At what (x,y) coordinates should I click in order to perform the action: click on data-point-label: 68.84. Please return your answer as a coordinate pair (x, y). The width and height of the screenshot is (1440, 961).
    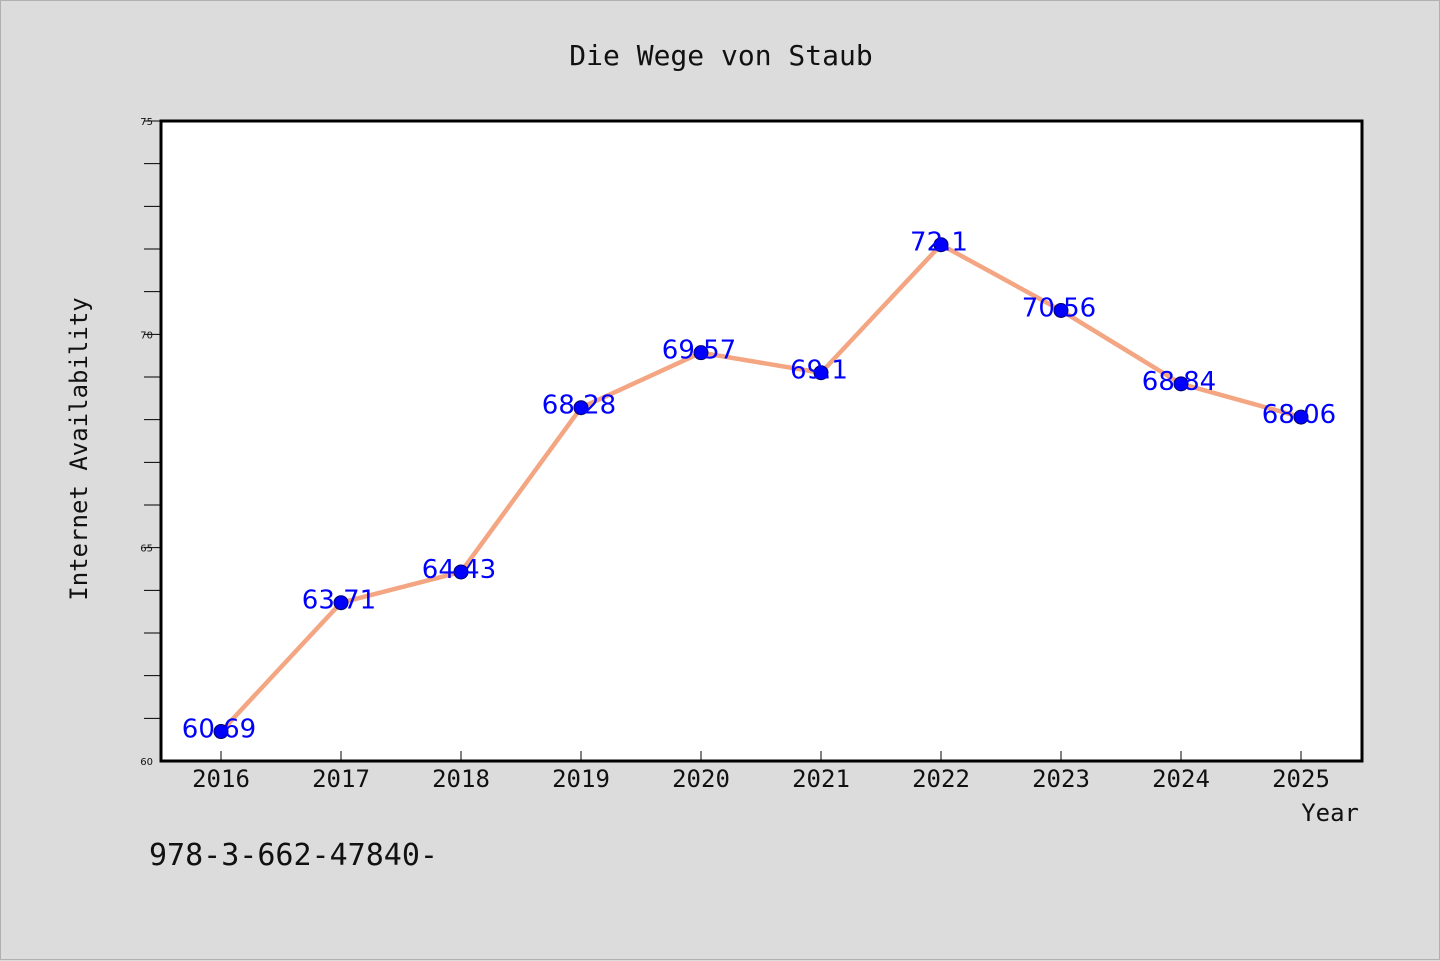
    Looking at the image, I should click on (1179, 382).